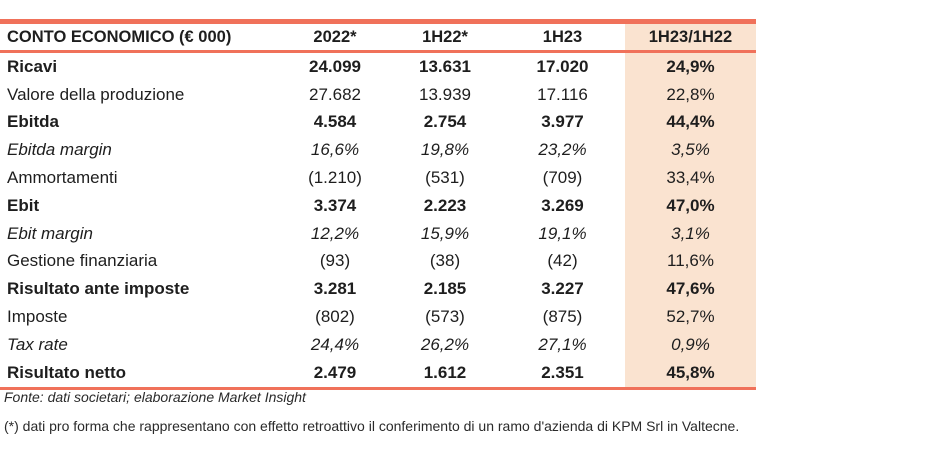 The height and width of the screenshot is (456, 946). I want to click on row-value: 33,4%, so click(690, 178).